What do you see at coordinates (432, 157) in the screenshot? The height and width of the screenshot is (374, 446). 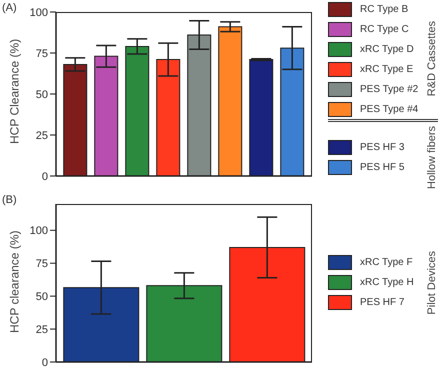 I see `text: Hollow fibers` at bounding box center [432, 157].